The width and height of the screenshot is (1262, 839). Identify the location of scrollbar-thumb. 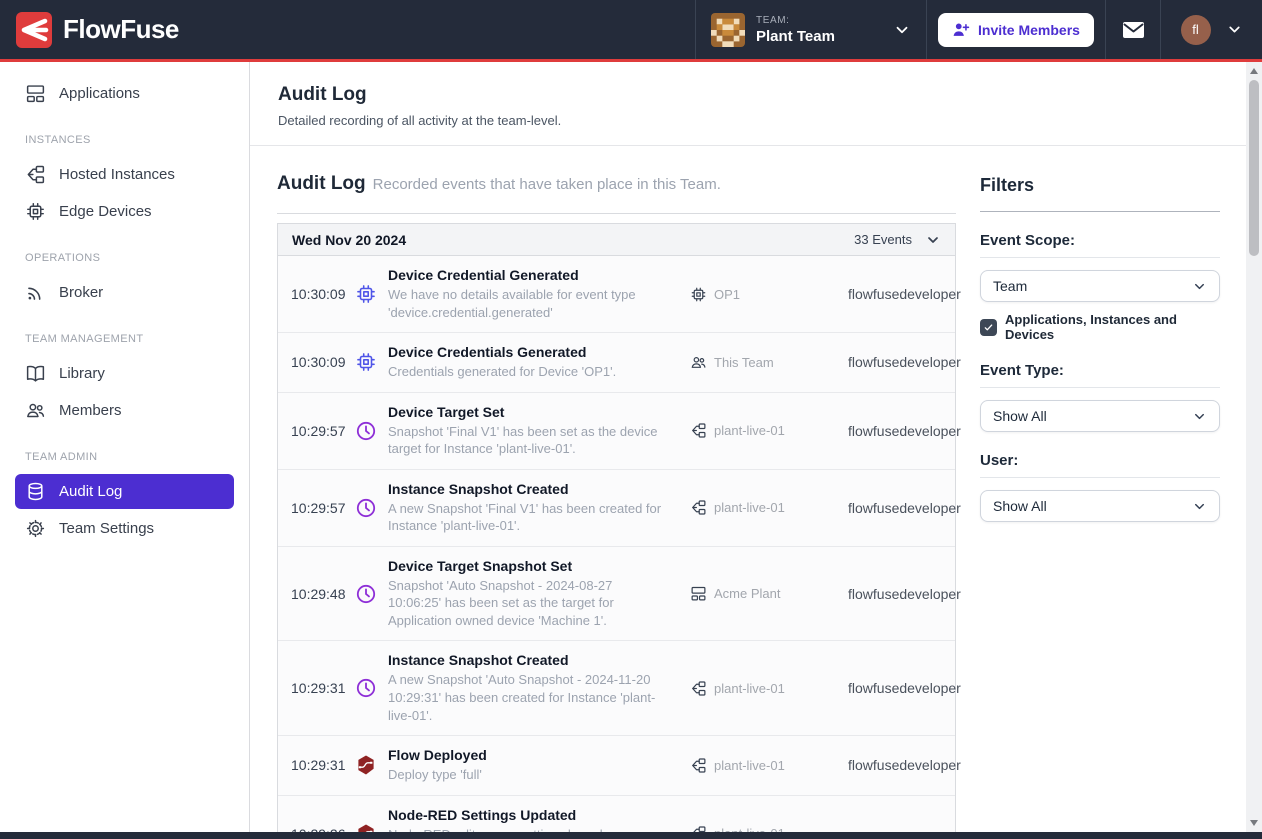
(1254, 168).